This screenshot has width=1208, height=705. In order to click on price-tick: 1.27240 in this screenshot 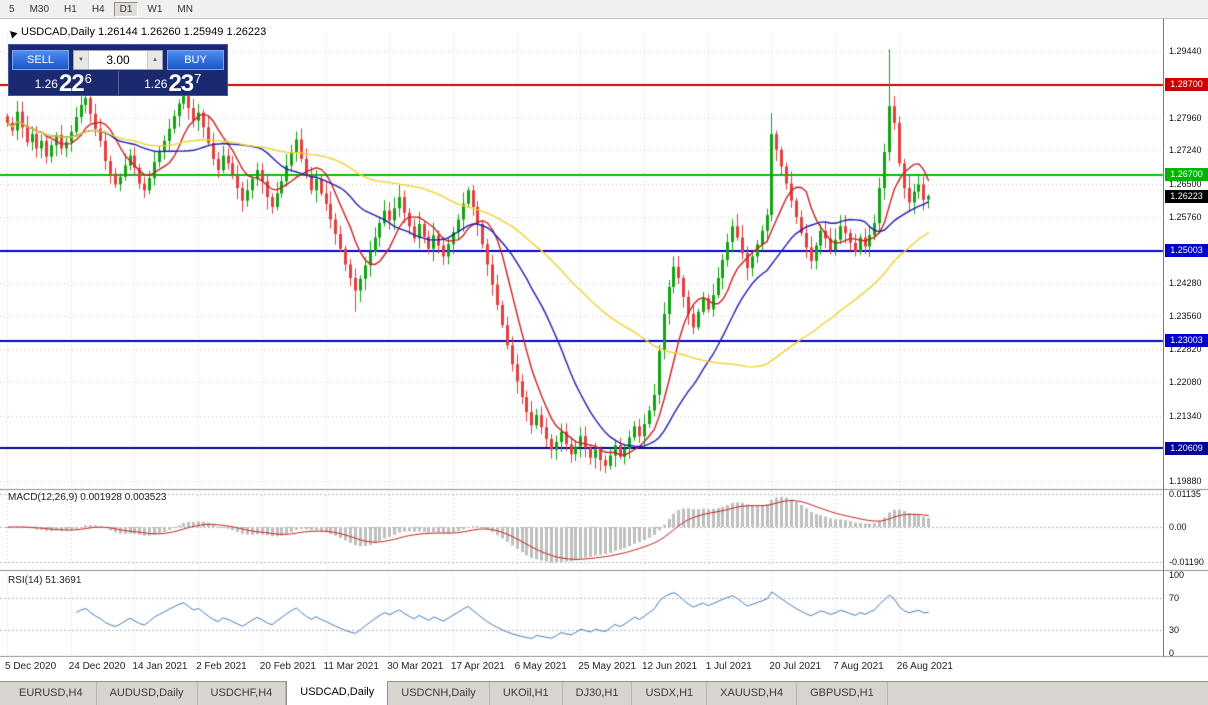, I will do `click(1185, 150)`.